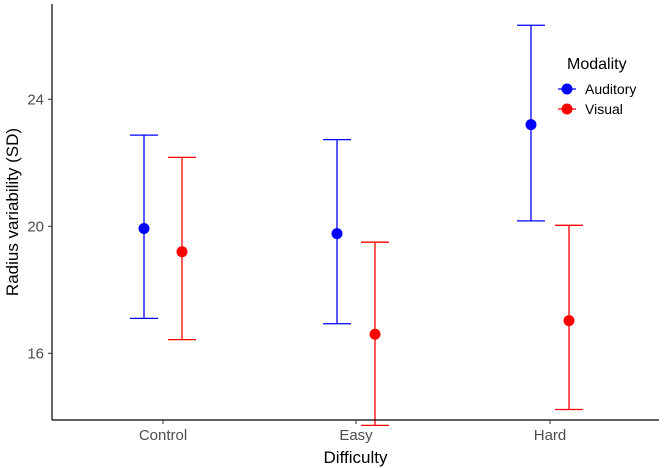 This screenshot has height=468, width=665. I want to click on x-ticks: Control Easy Hard, so click(352, 432).